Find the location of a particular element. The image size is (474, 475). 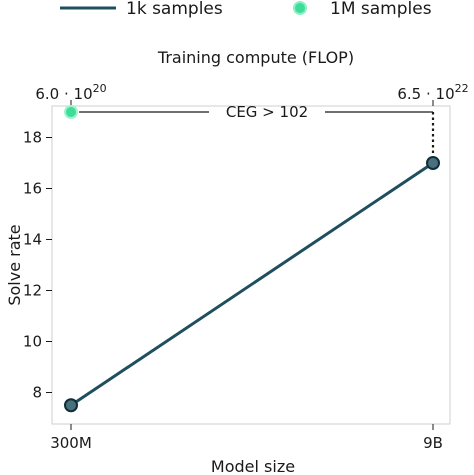

y-tick-label: 16 is located at coordinates (32, 189).